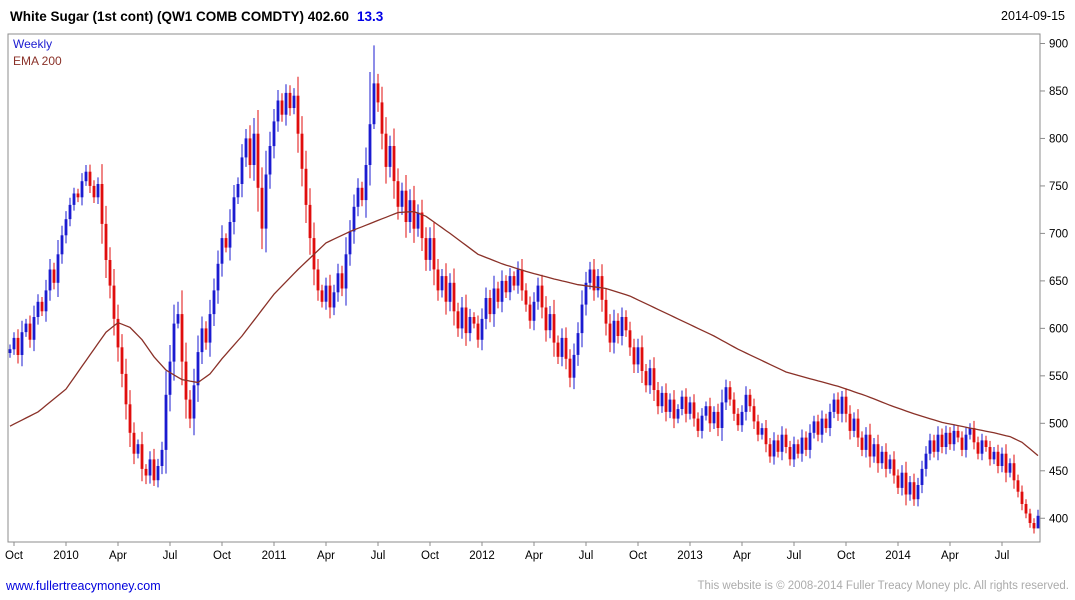 This screenshot has height=600, width=1075. I want to click on chart-legend: Weekly EMA 200, so click(37, 53).